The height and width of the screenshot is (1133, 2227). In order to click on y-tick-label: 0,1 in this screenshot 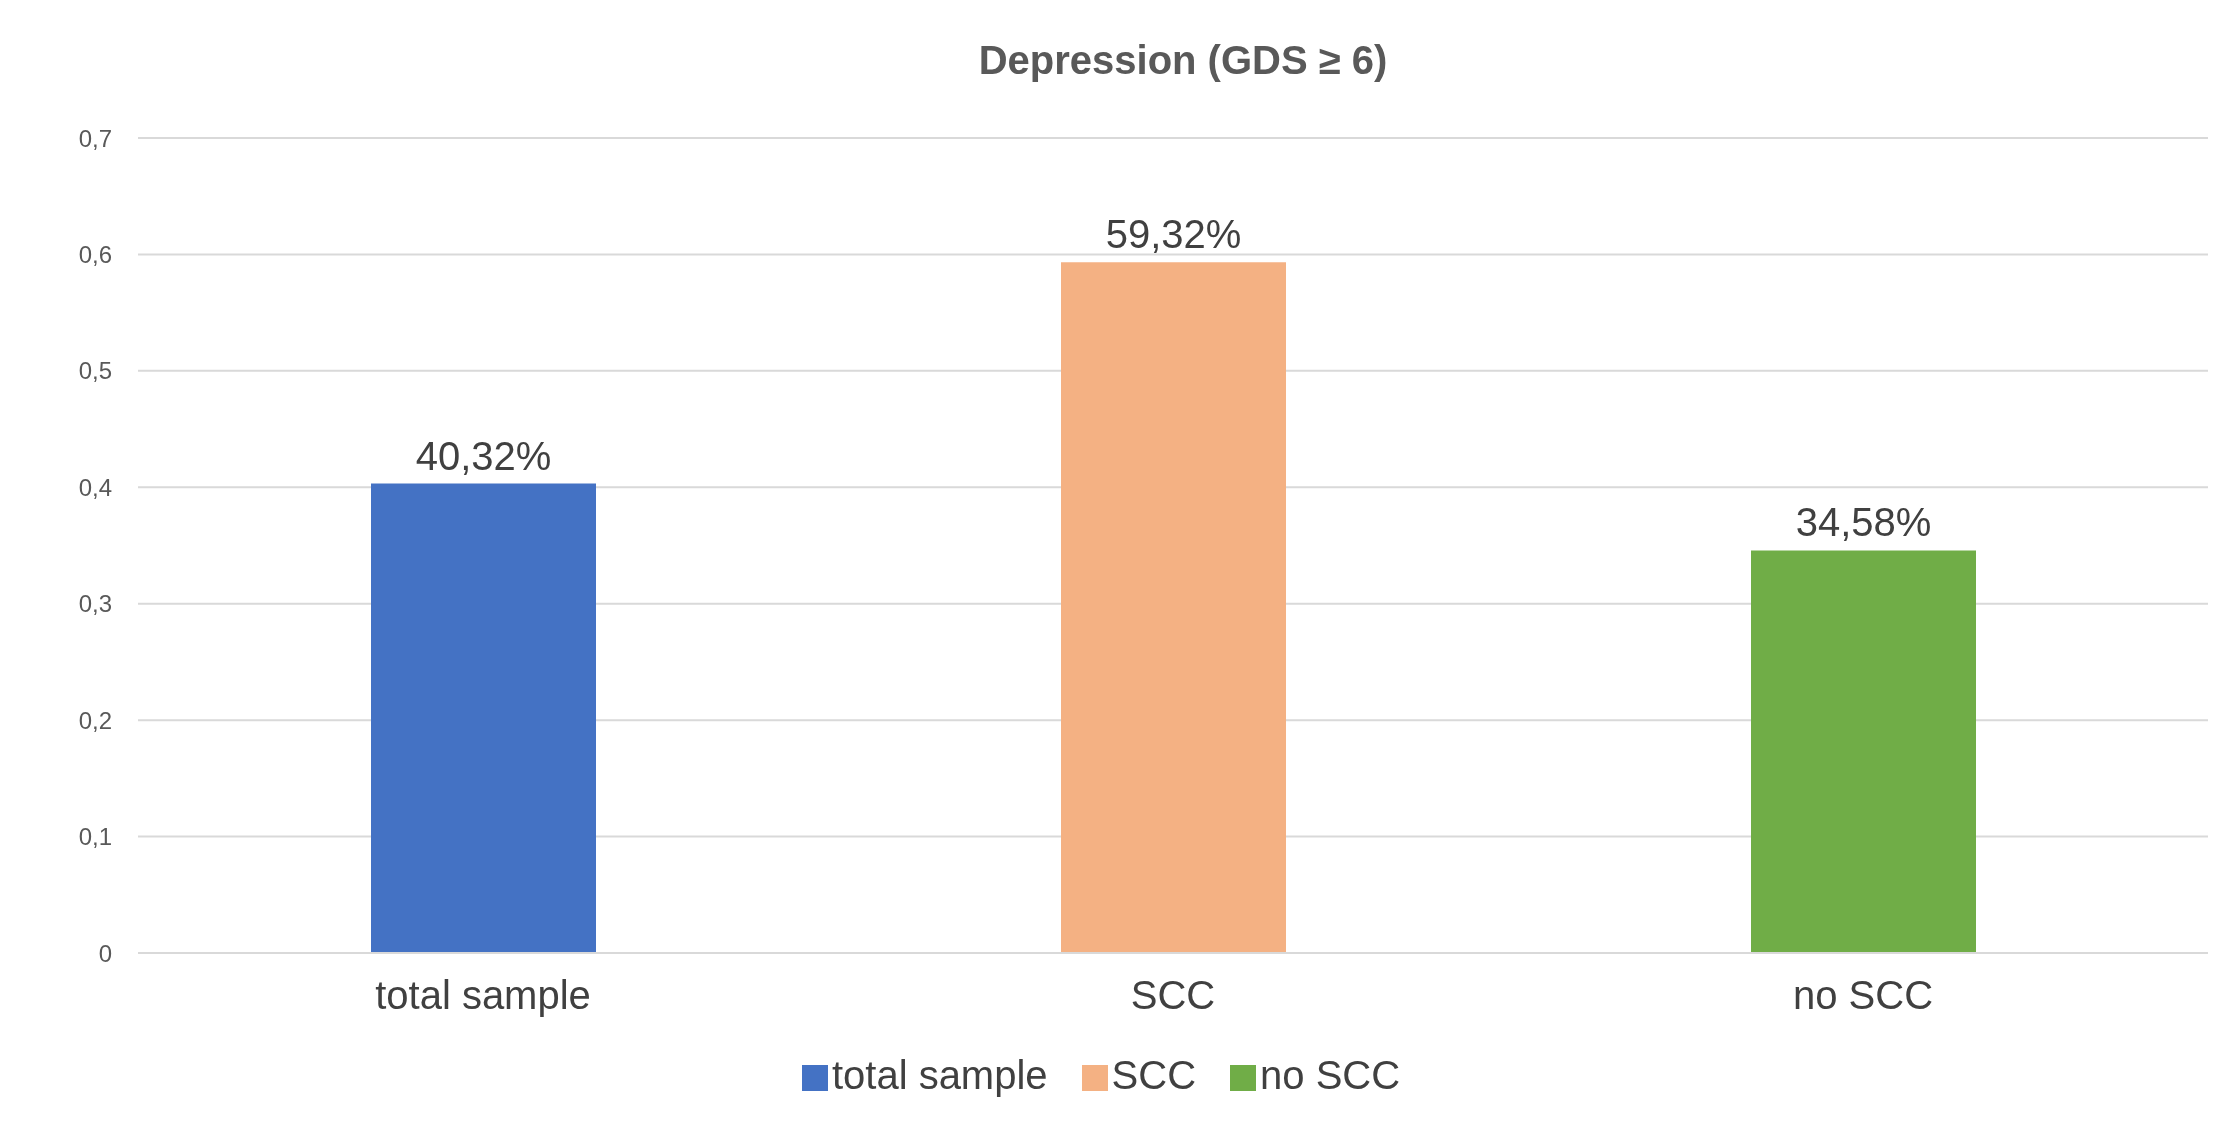, I will do `click(95, 837)`.